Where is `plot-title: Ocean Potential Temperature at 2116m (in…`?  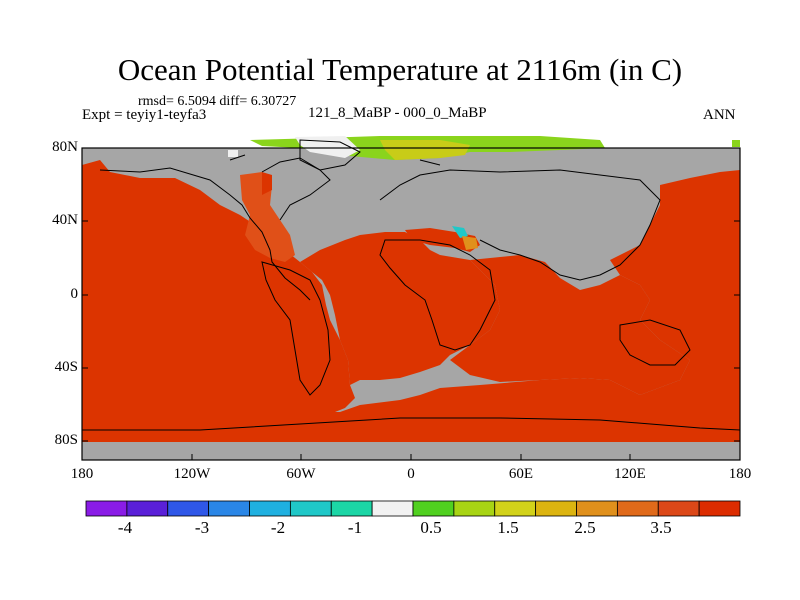
plot-title: Ocean Potential Temperature at 2116m (in… is located at coordinates (400, 69).